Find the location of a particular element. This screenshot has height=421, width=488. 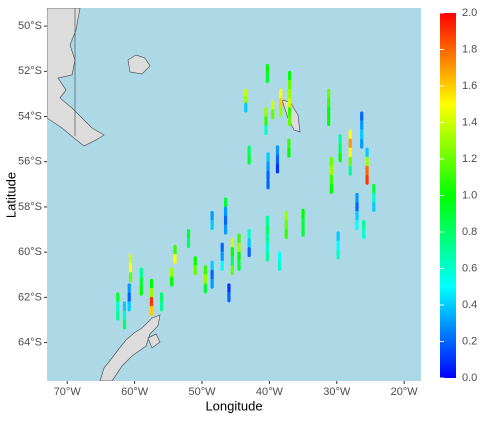

y-tick-label: 50°S is located at coordinates (30, 26).